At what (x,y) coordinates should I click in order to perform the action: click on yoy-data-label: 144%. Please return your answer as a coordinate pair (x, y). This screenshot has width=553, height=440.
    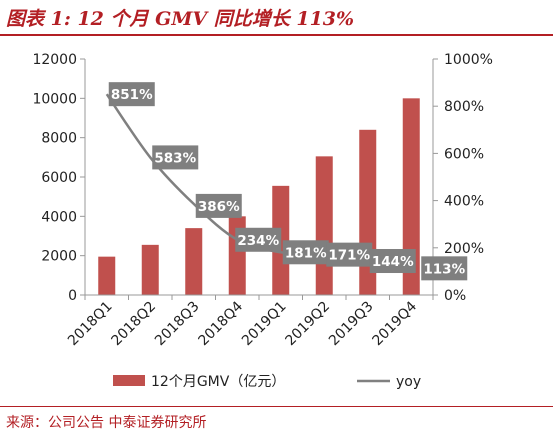
    Looking at the image, I should click on (392, 261).